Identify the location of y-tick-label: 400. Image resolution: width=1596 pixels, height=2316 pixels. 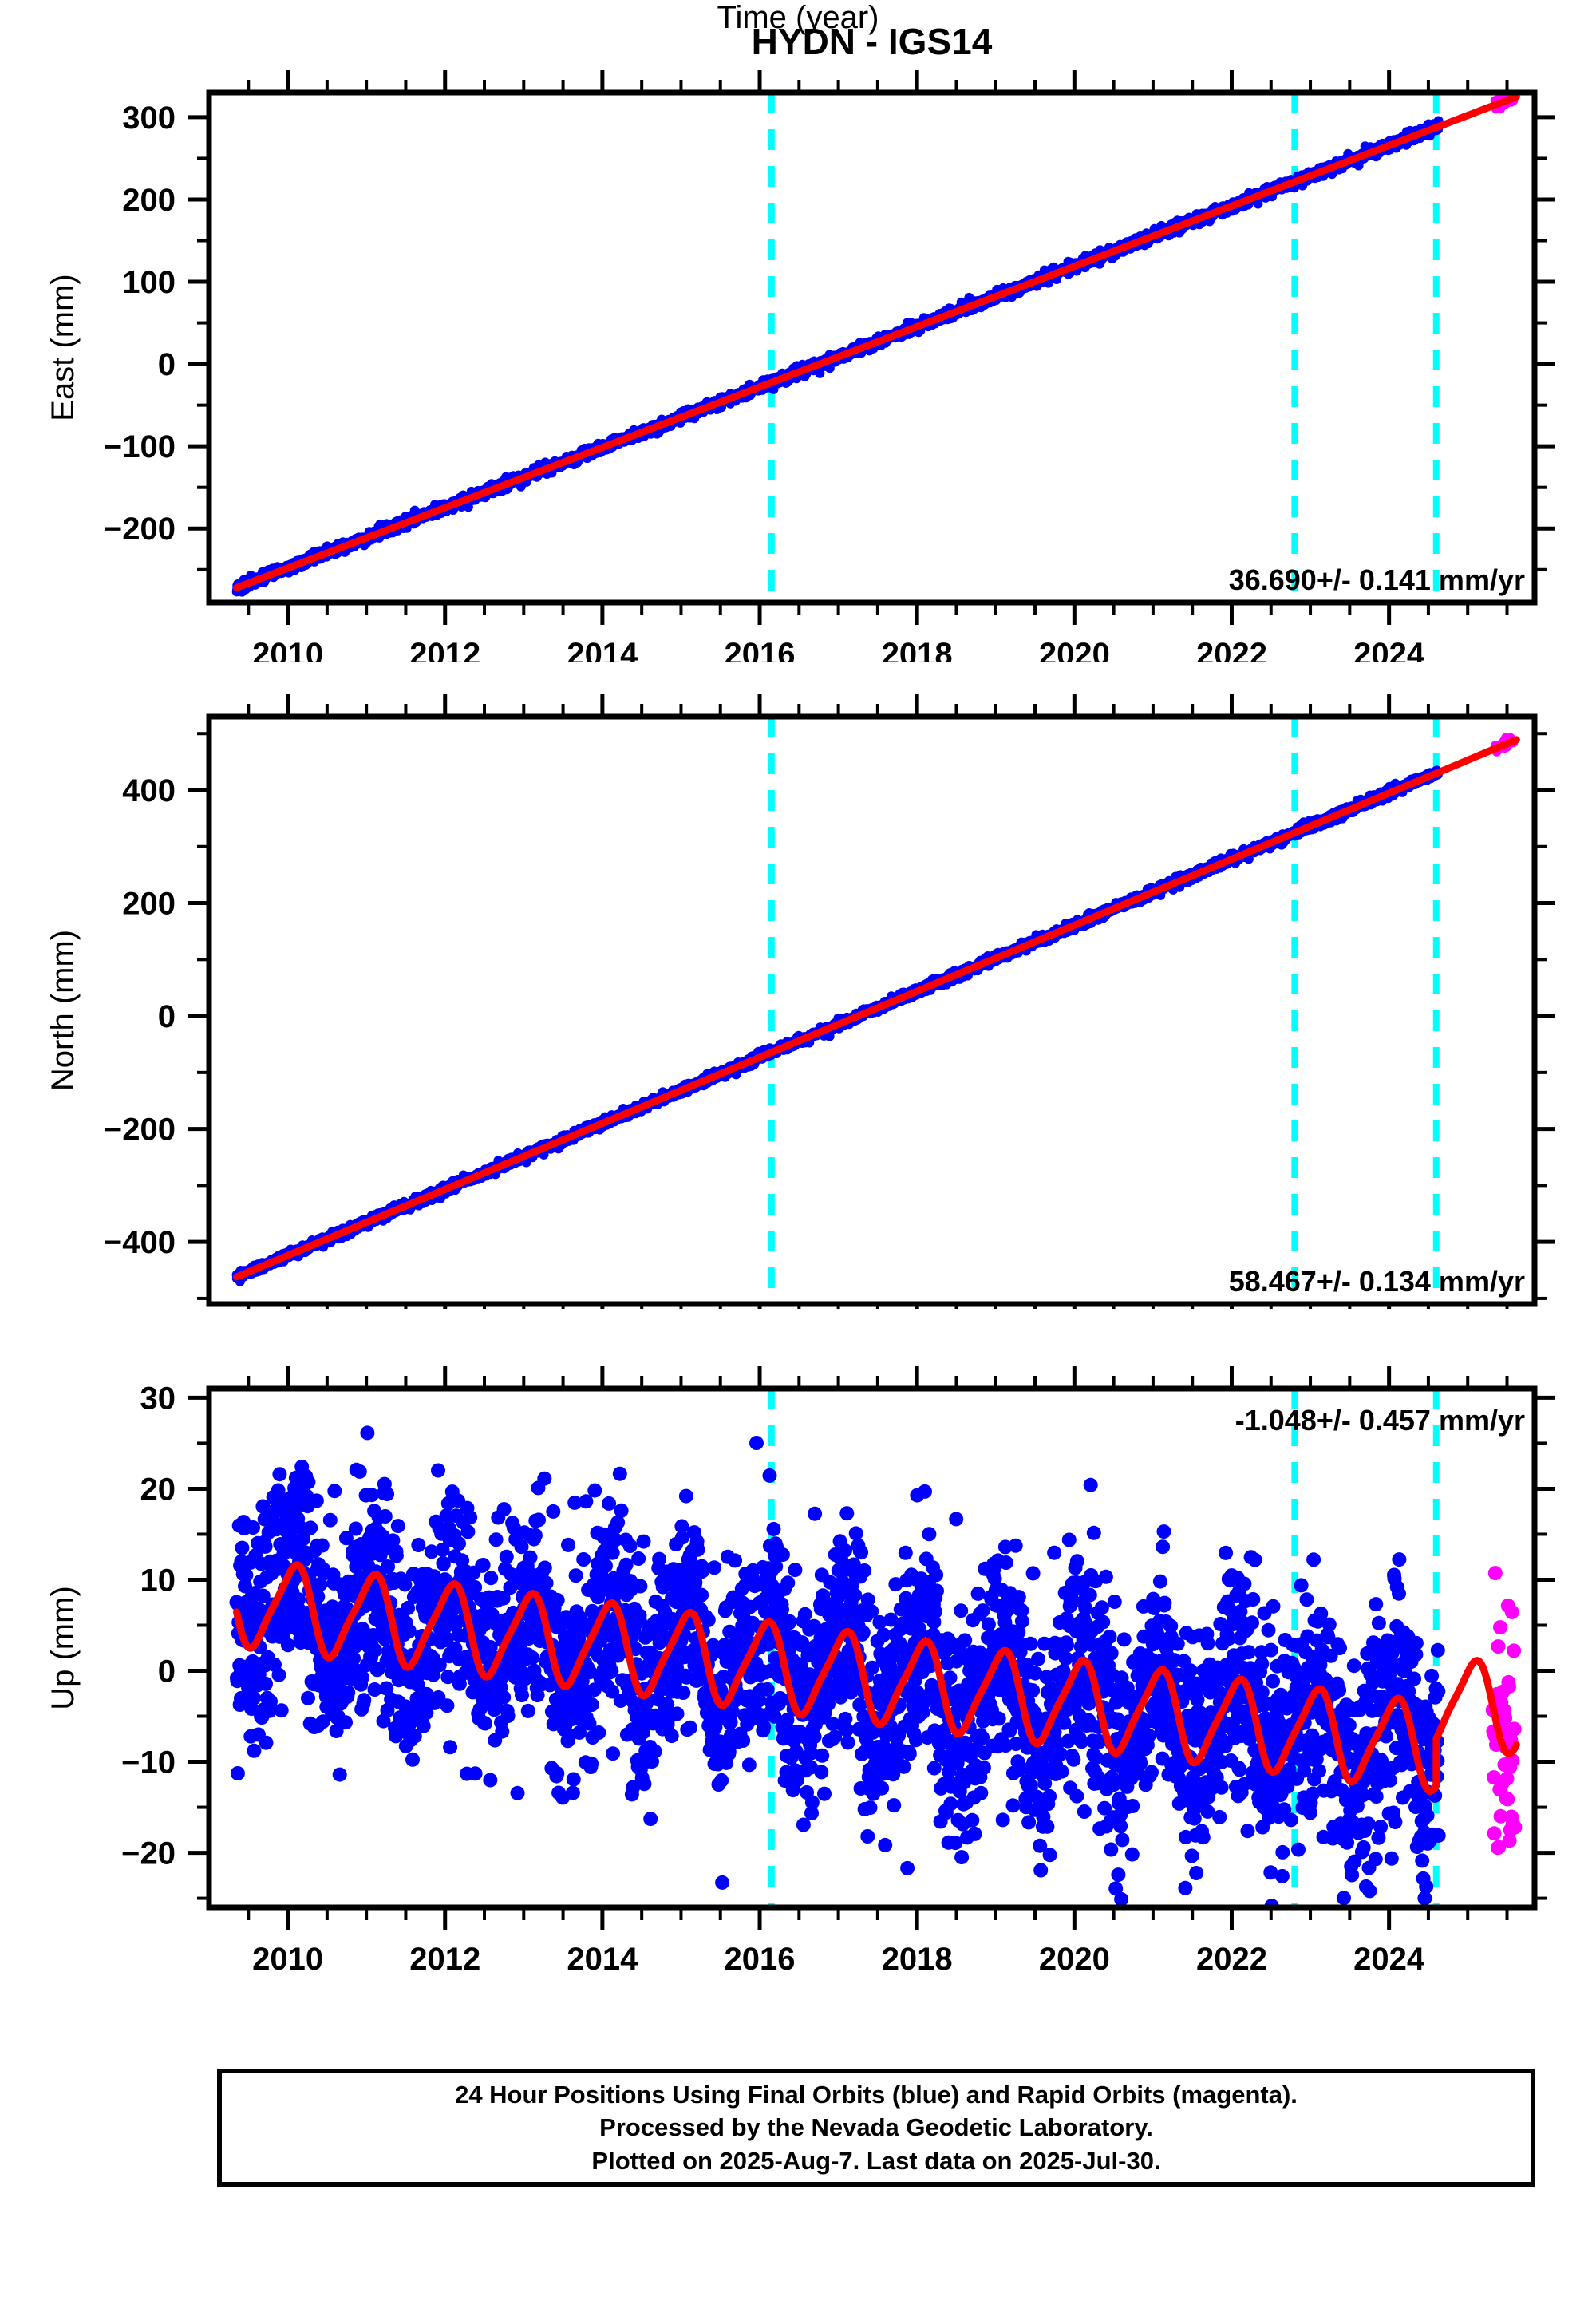
(149, 790).